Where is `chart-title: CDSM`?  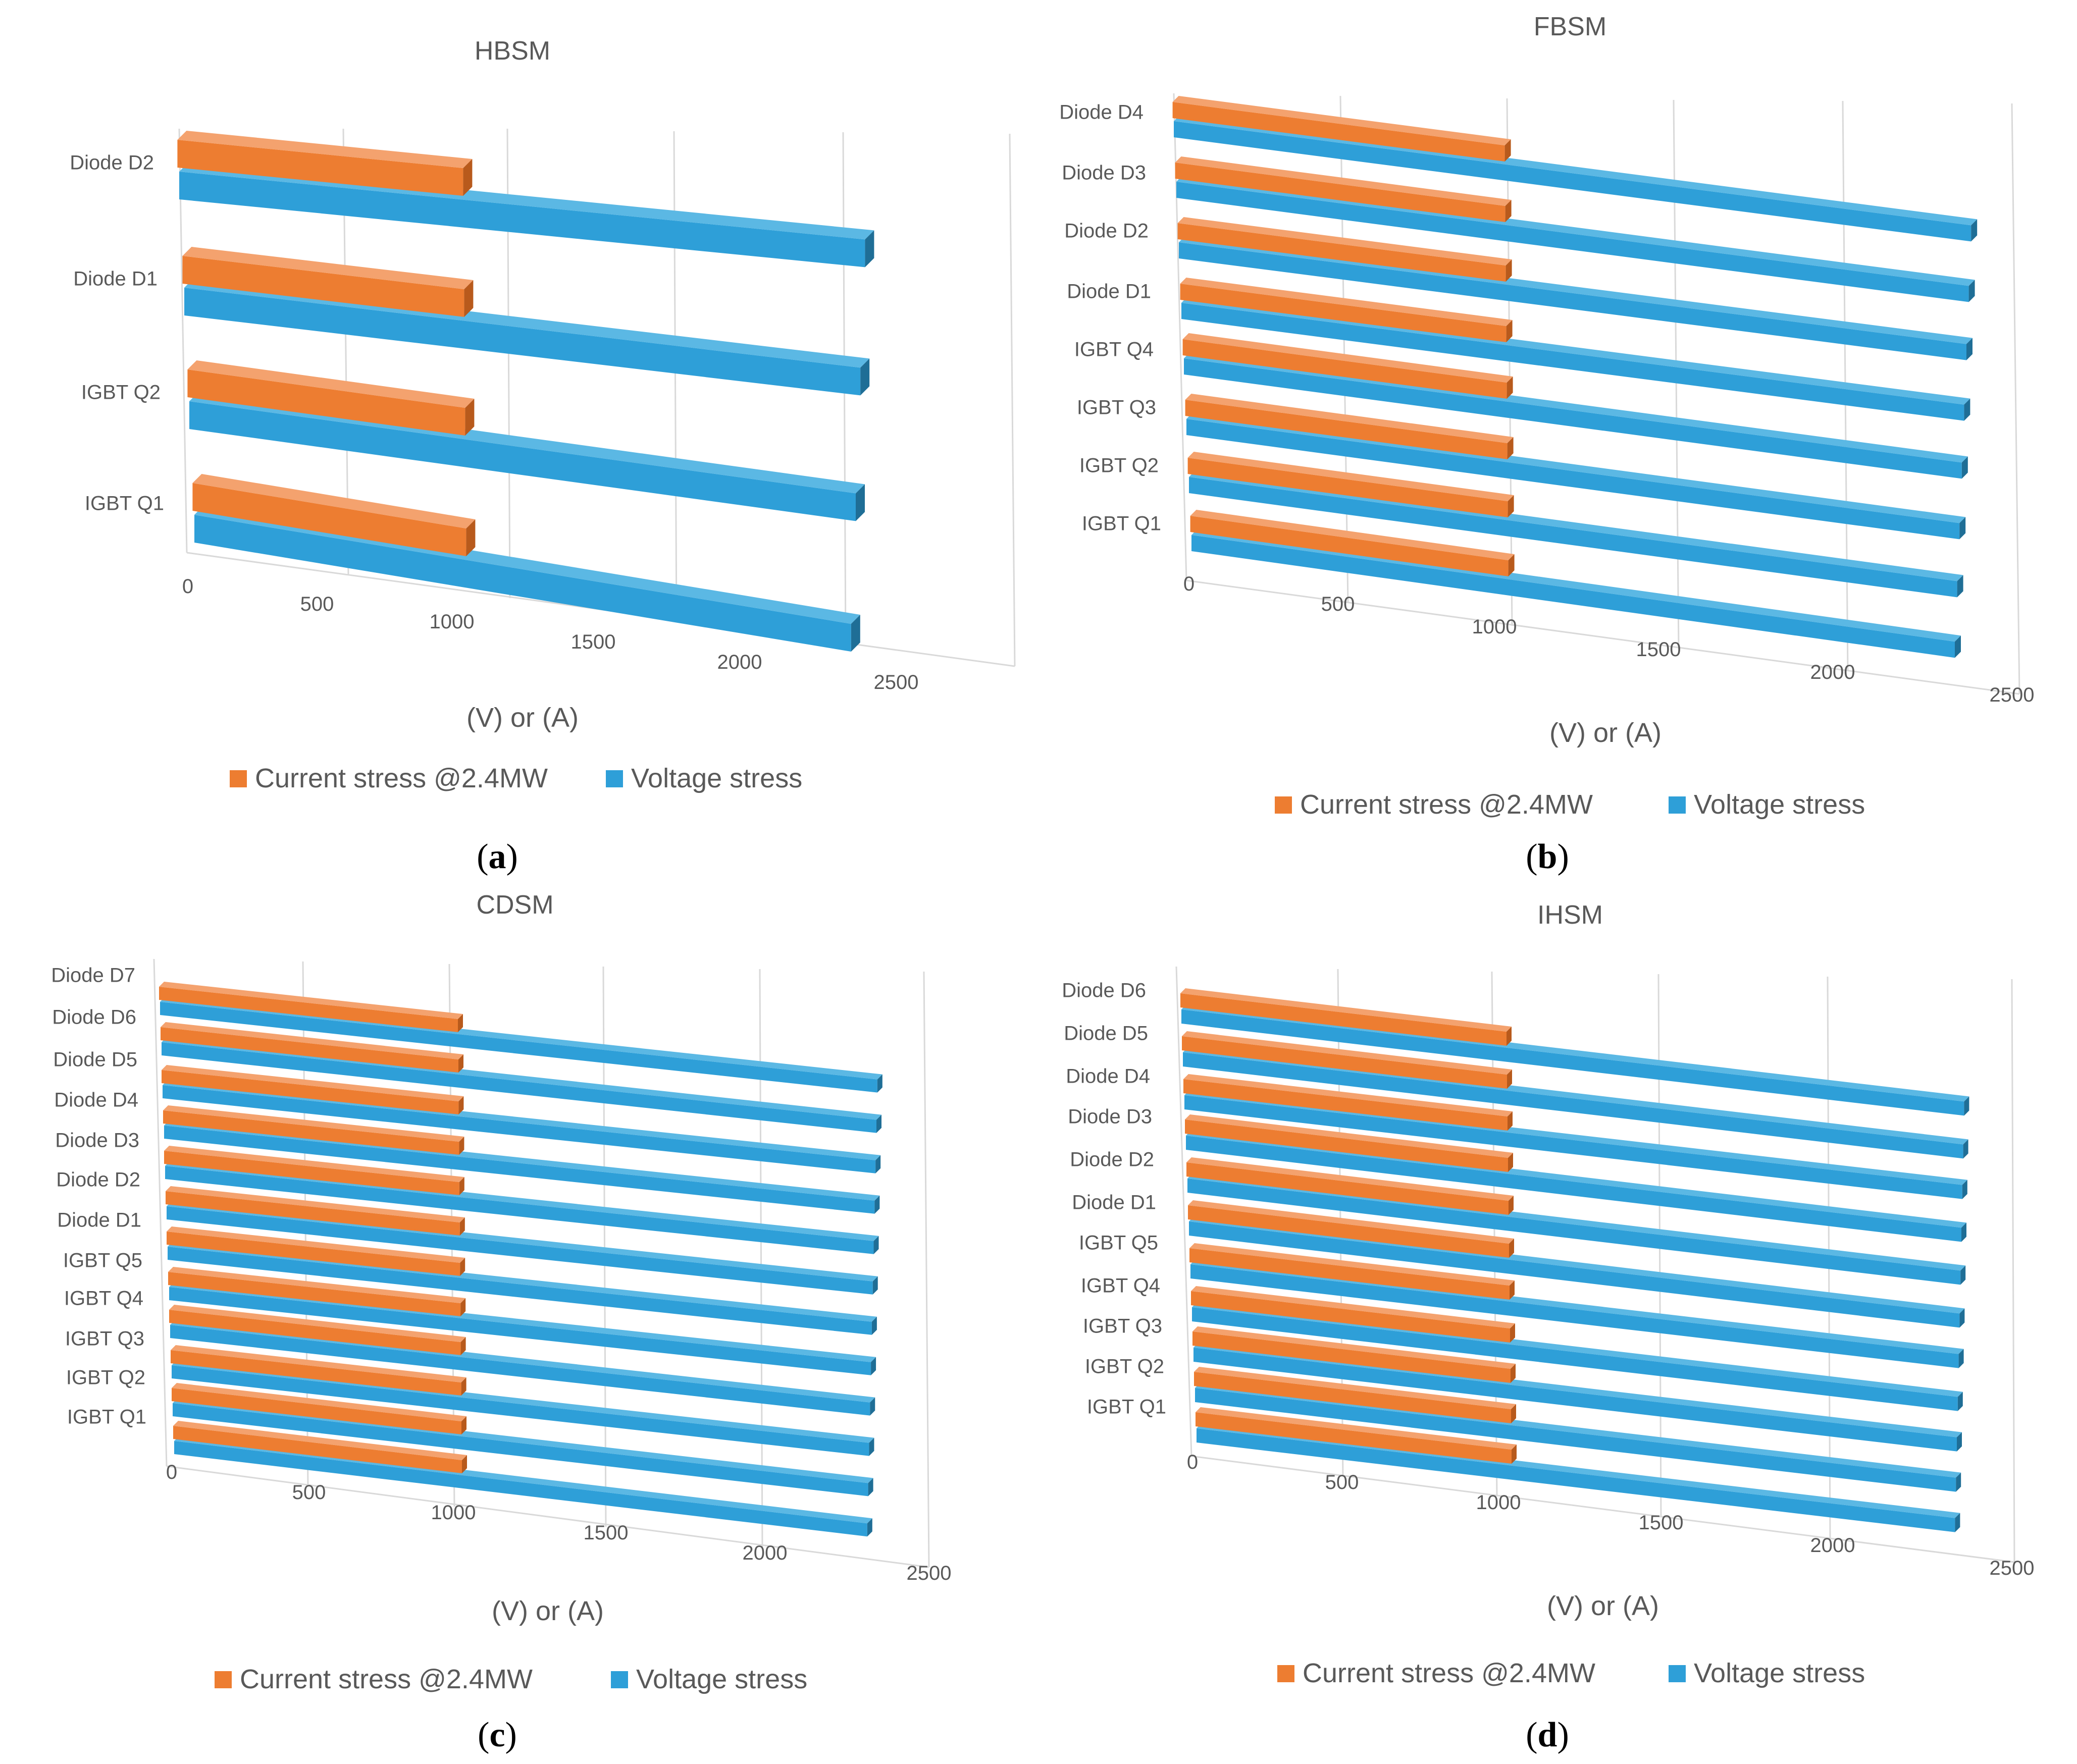 chart-title: CDSM is located at coordinates (514, 905).